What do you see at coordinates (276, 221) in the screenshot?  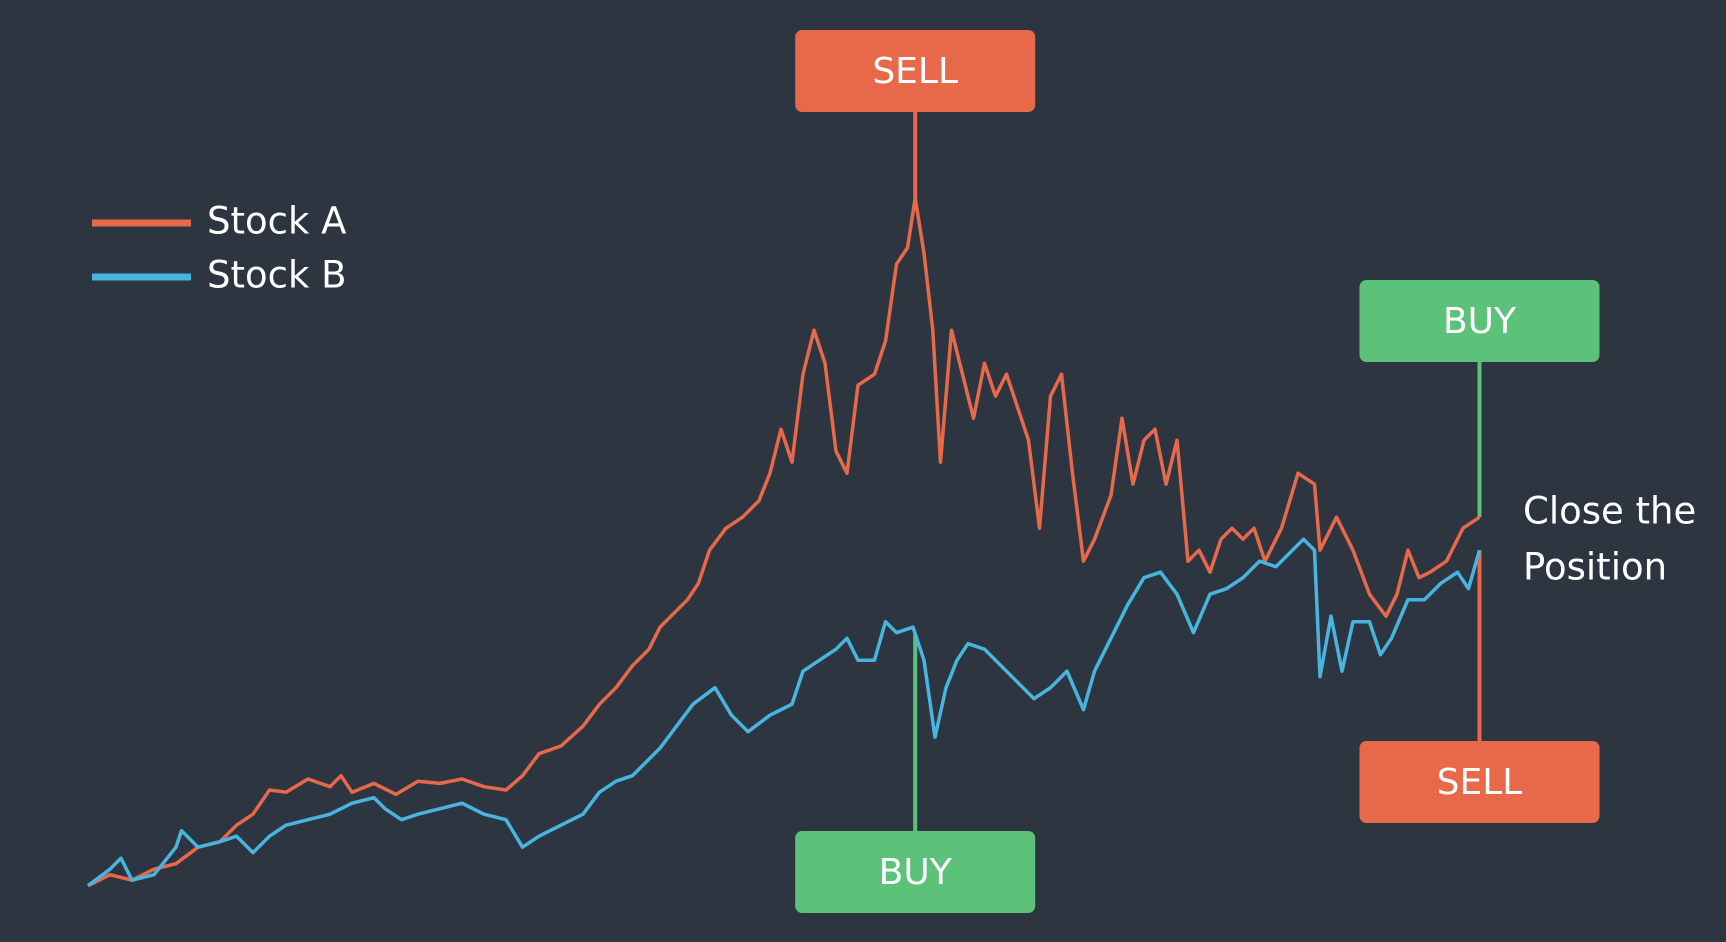 I see `legend-label: Stock A` at bounding box center [276, 221].